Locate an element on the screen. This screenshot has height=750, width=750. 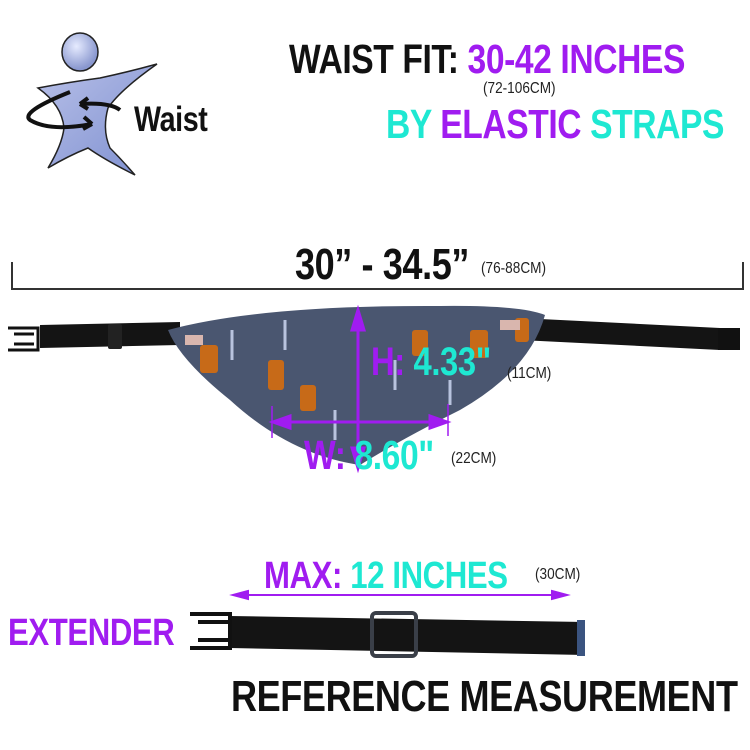
extender-label: EXTENDER is located at coordinates (91, 633).